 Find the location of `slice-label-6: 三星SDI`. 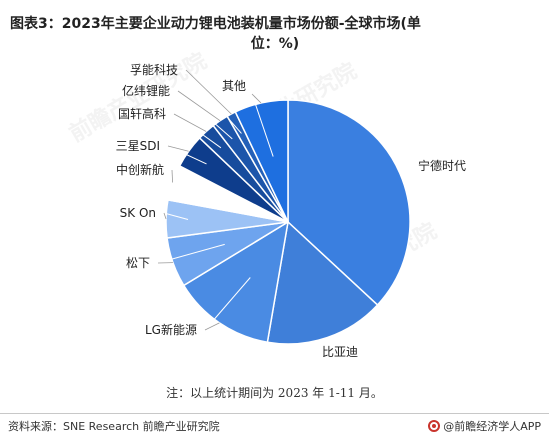

slice-label-6: 三星SDI is located at coordinates (138, 146).